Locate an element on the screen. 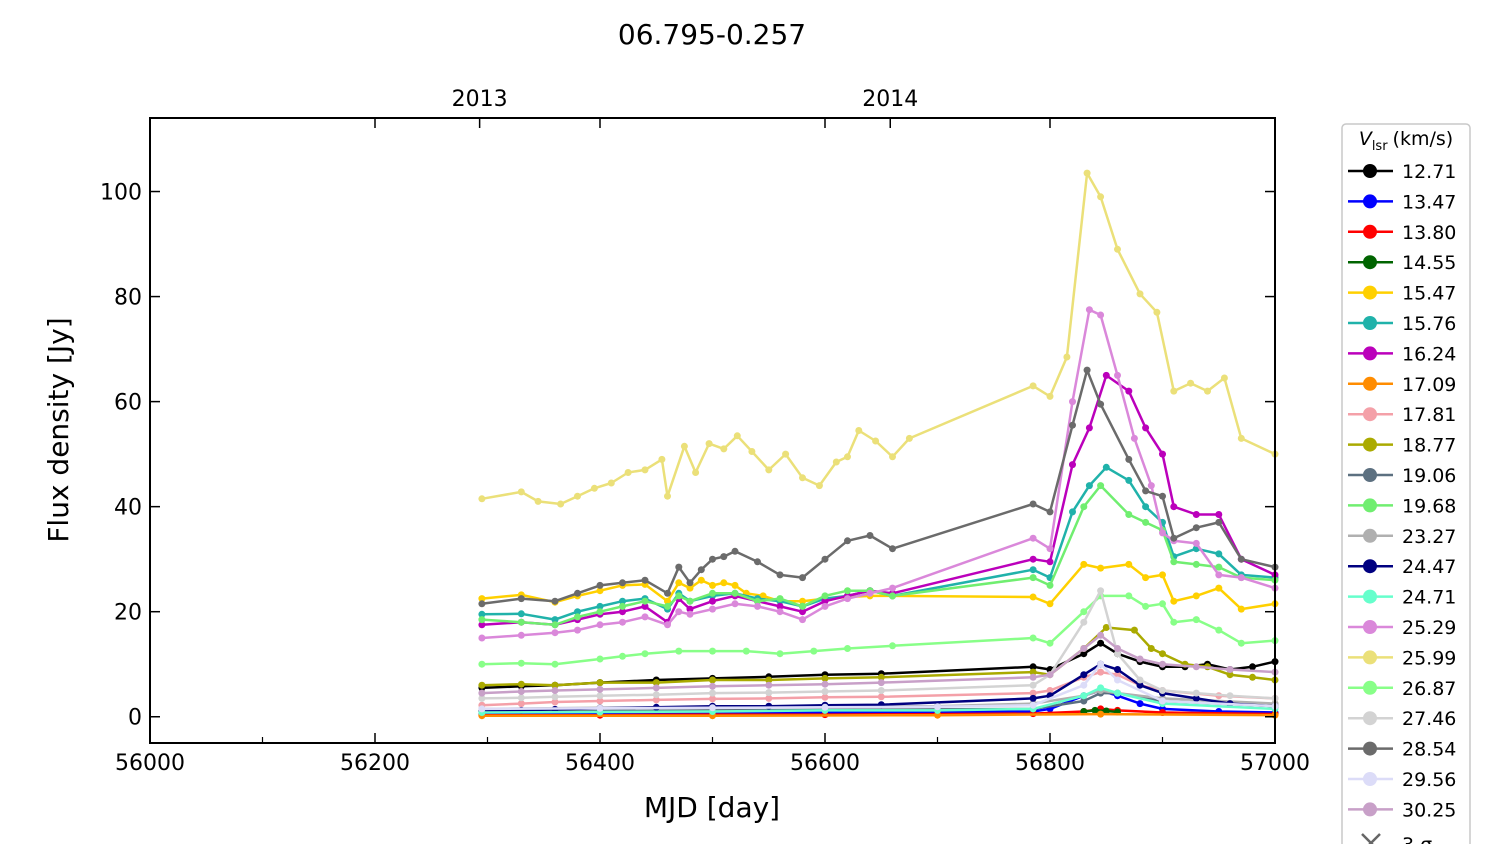 The height and width of the screenshot is (844, 1500). legend-item: 30.25 is located at coordinates (1402, 810).